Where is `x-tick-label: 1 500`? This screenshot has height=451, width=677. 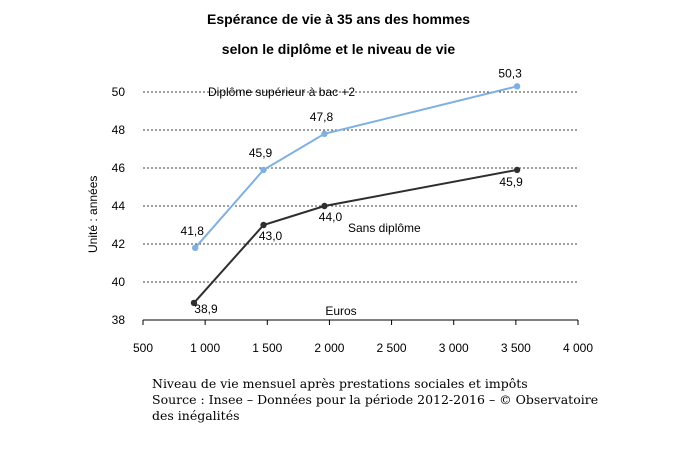 x-tick-label: 1 500 is located at coordinates (267, 348).